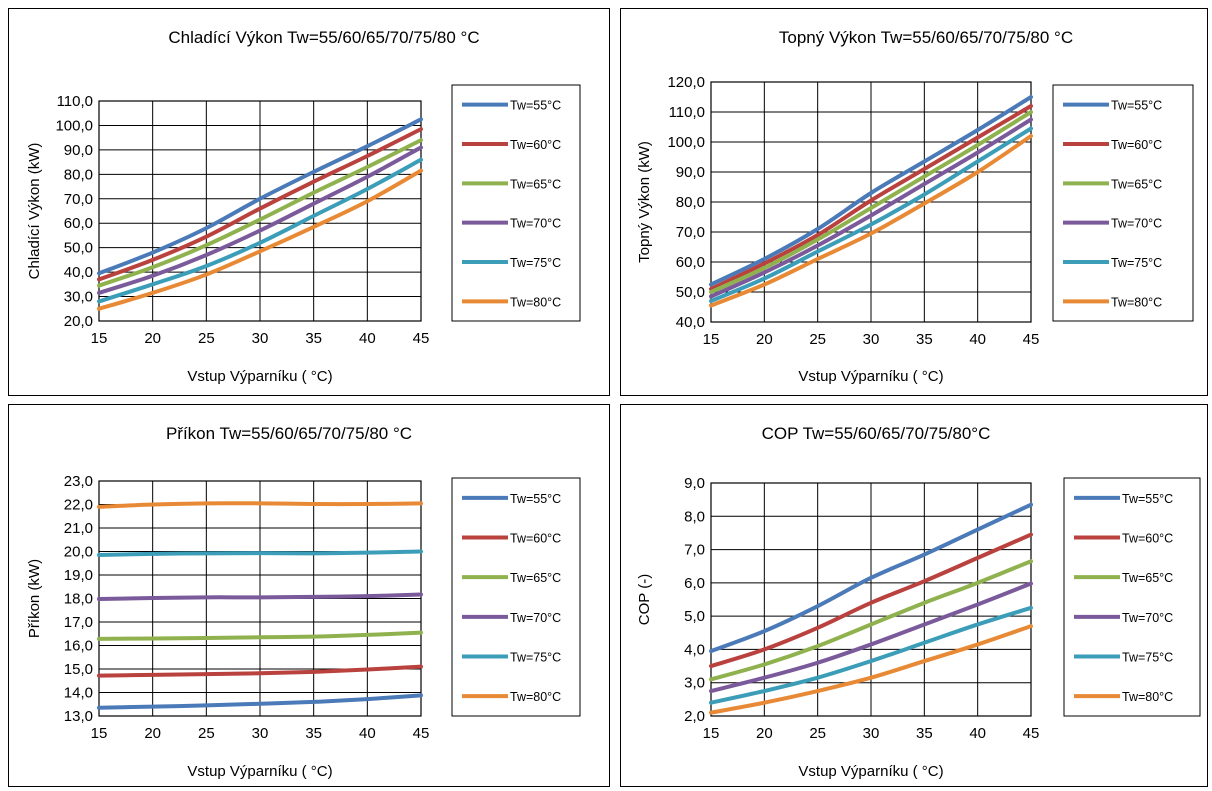 The width and height of the screenshot is (1212, 791). What do you see at coordinates (34, 211) in the screenshot?
I see `y-axis-label: Chladící Výkon (kW)` at bounding box center [34, 211].